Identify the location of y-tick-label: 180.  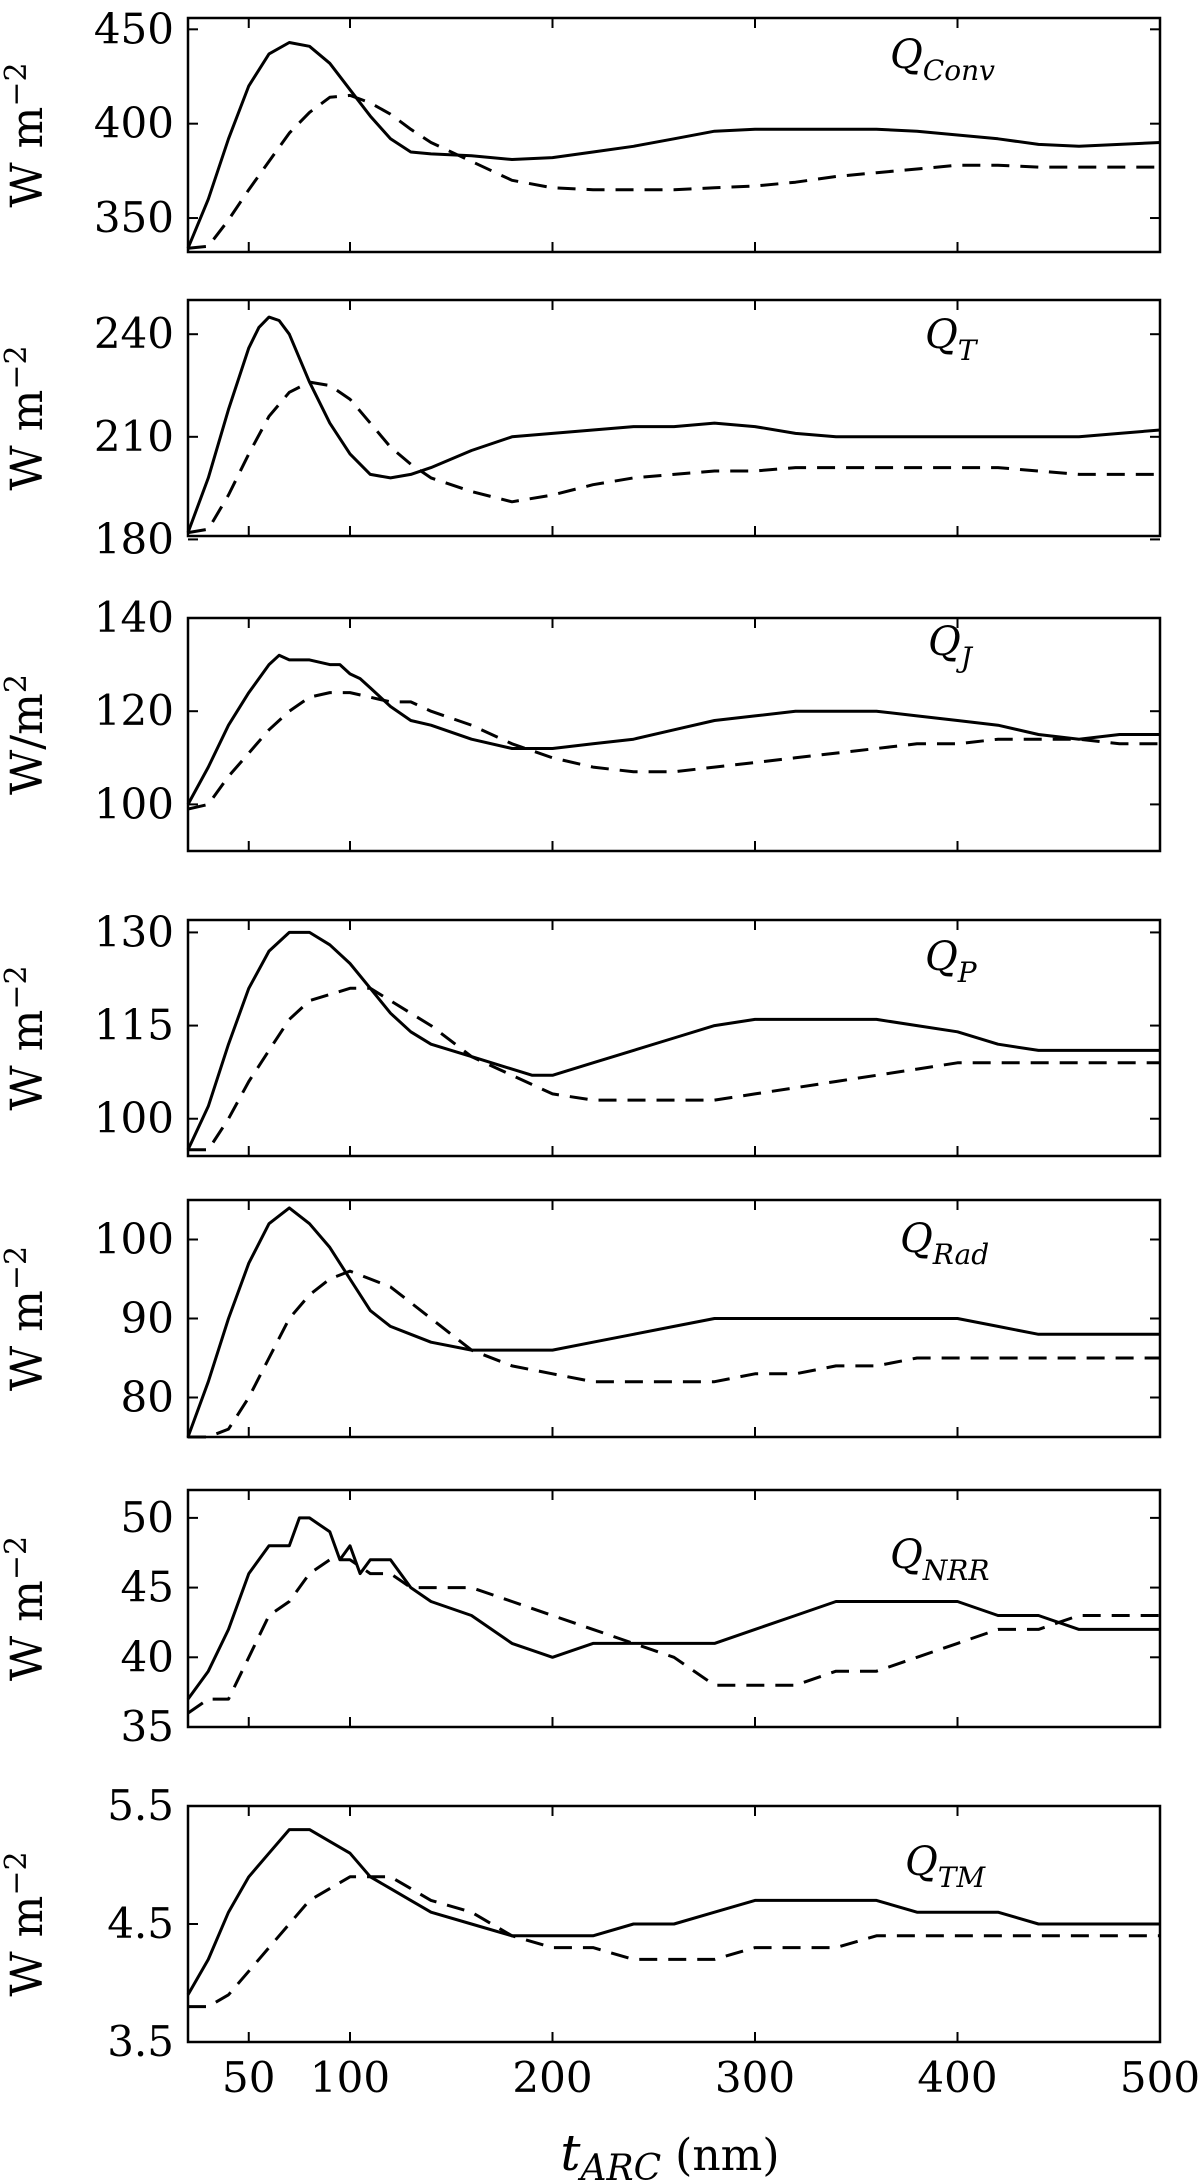
(134, 538).